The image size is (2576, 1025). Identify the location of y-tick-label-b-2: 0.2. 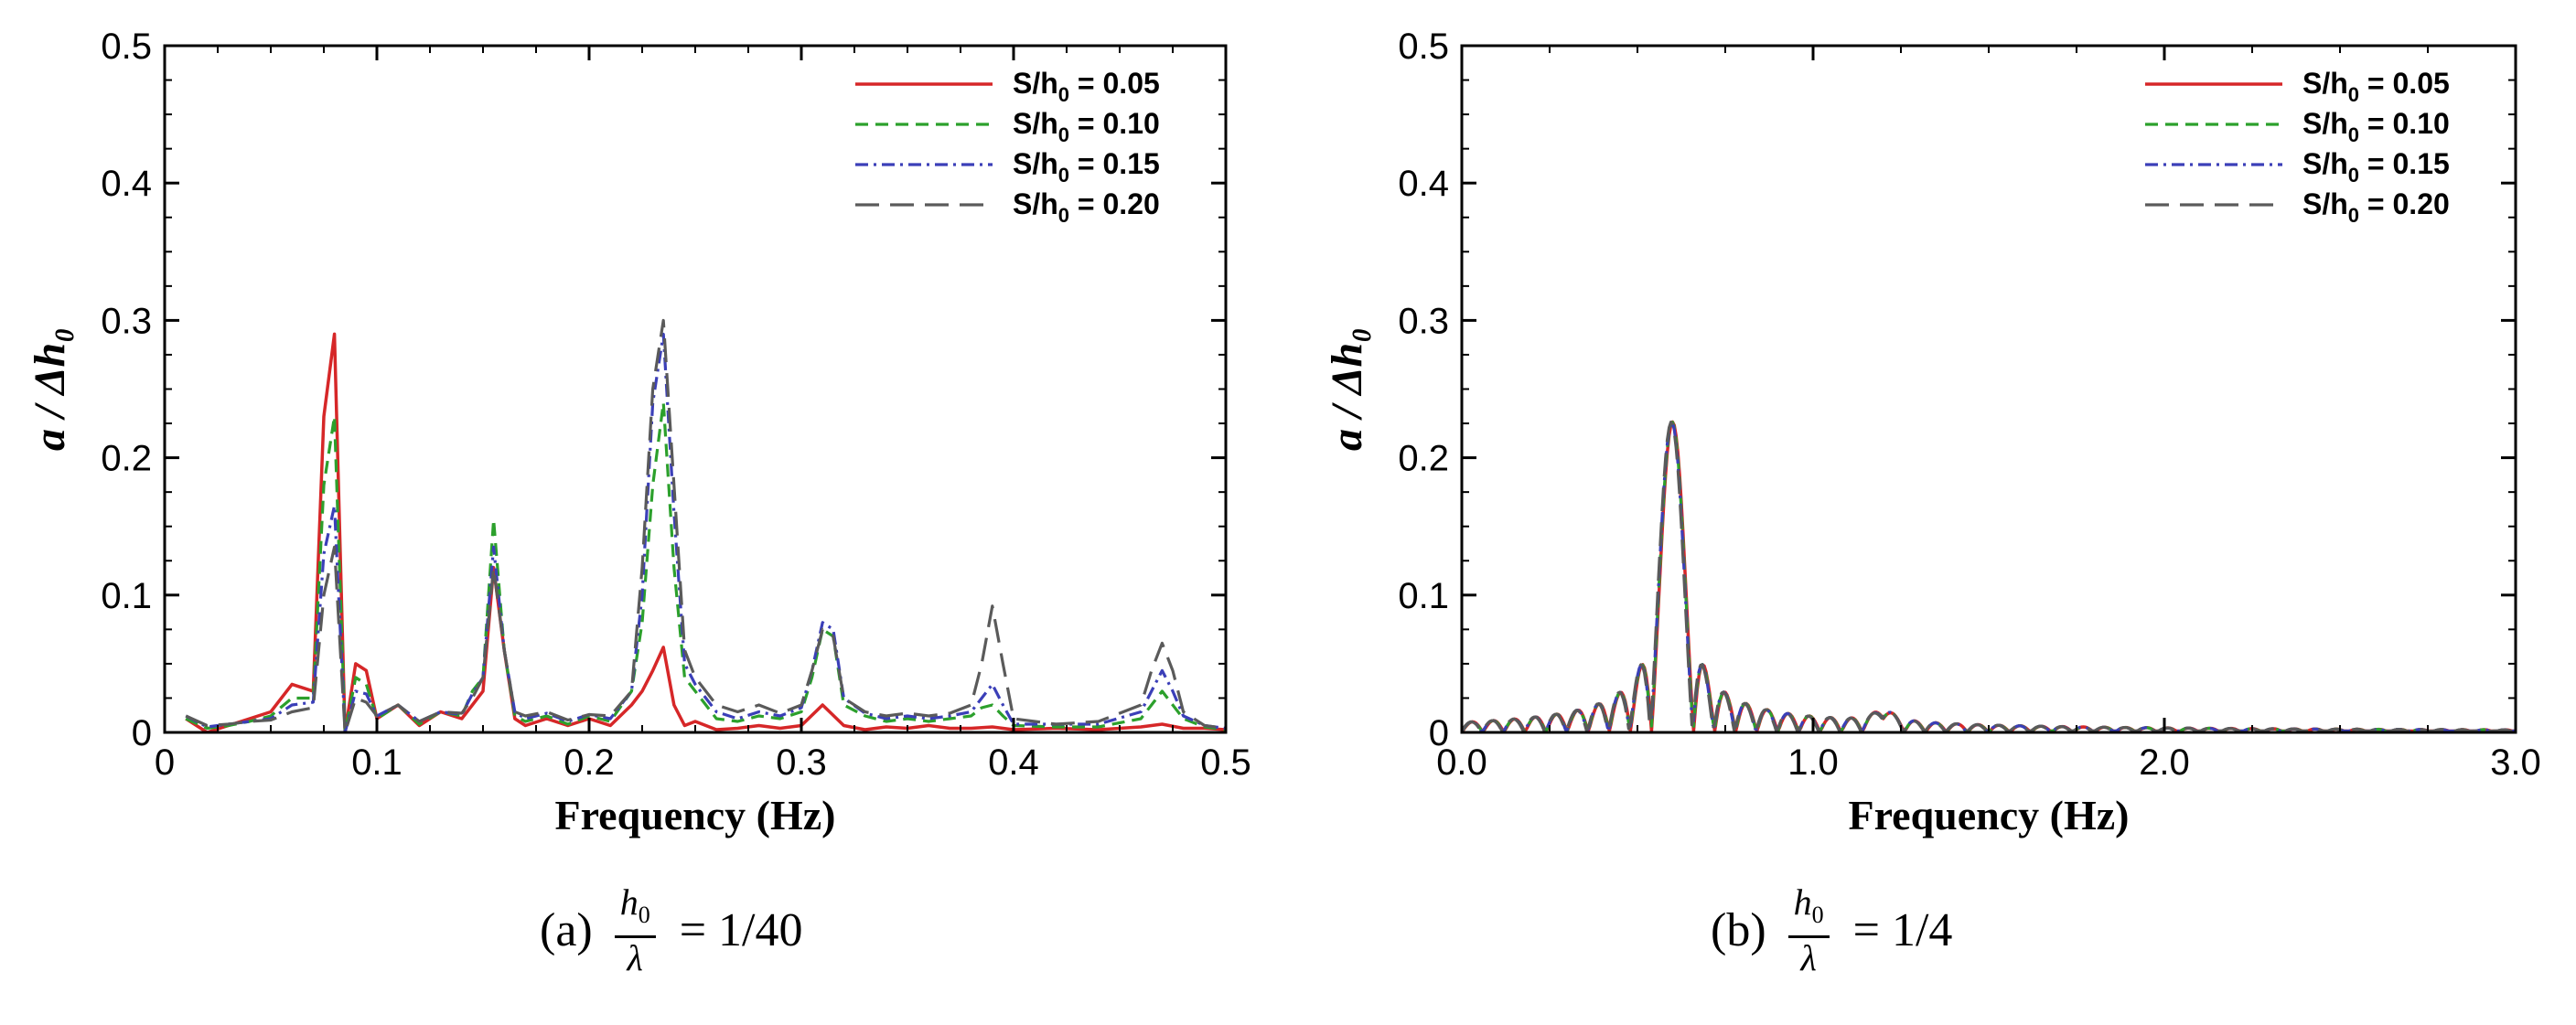
(1424, 459).